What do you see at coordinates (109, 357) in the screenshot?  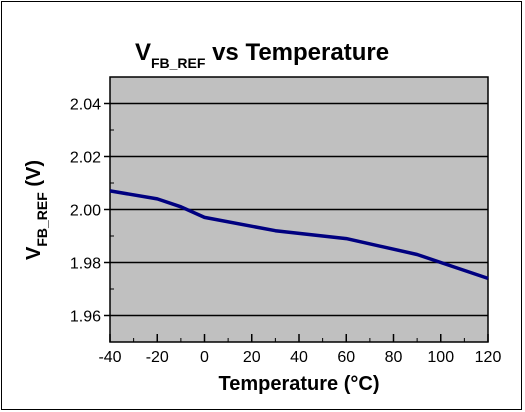 I see `x-tick-label-0: -40` at bounding box center [109, 357].